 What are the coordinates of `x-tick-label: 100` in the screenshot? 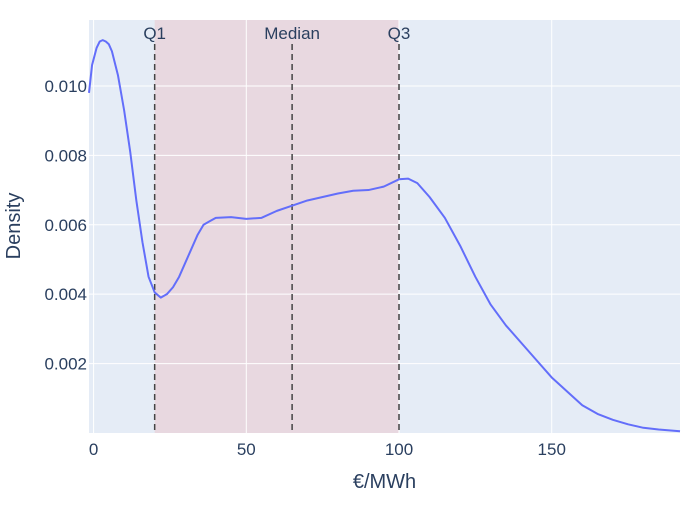 It's located at (399, 449).